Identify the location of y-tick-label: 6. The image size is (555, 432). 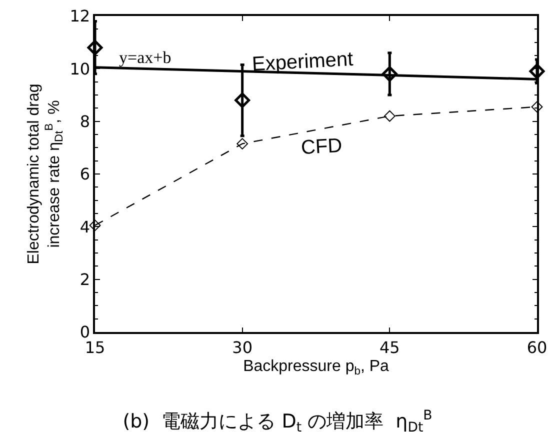
(85, 174).